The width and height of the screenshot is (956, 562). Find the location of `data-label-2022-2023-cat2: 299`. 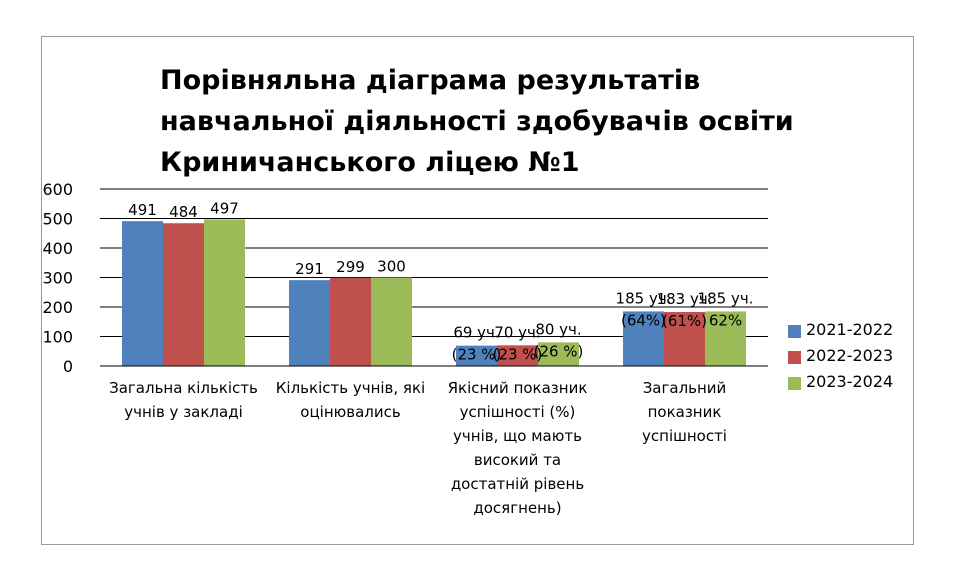

data-label-2022-2023-cat2: 299 is located at coordinates (350, 267).